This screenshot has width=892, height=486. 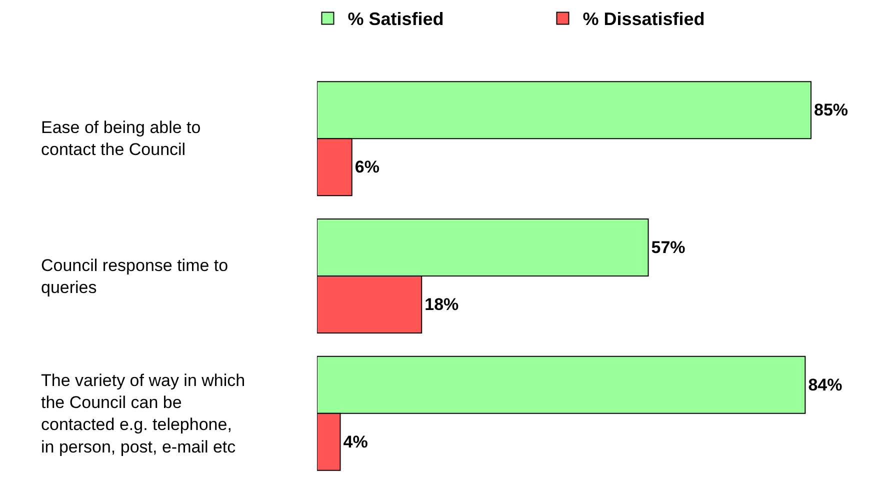 I want to click on y-tick-label: Council response time to queries, so click(x=134, y=277).